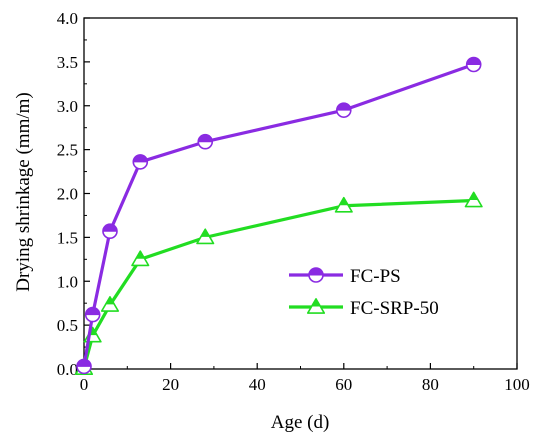 The height and width of the screenshot is (442, 550). What do you see at coordinates (364, 292) in the screenshot?
I see `legend: FC-PS FC-SRP-50` at bounding box center [364, 292].